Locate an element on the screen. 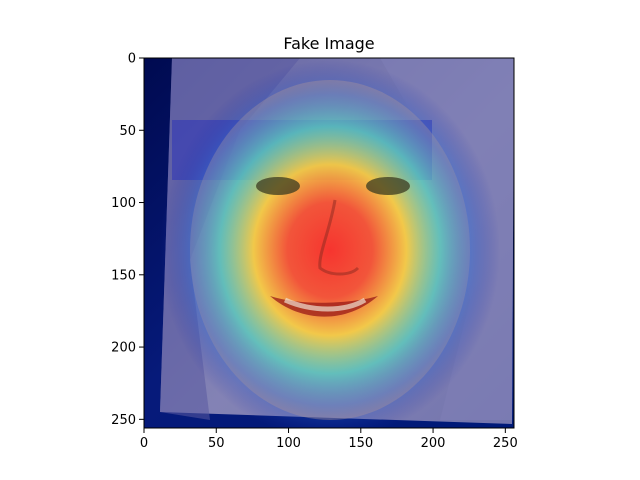 This screenshot has height=480, width=640. y-axis-ticks: 0 50 100 150 200 250 is located at coordinates (127, 240).